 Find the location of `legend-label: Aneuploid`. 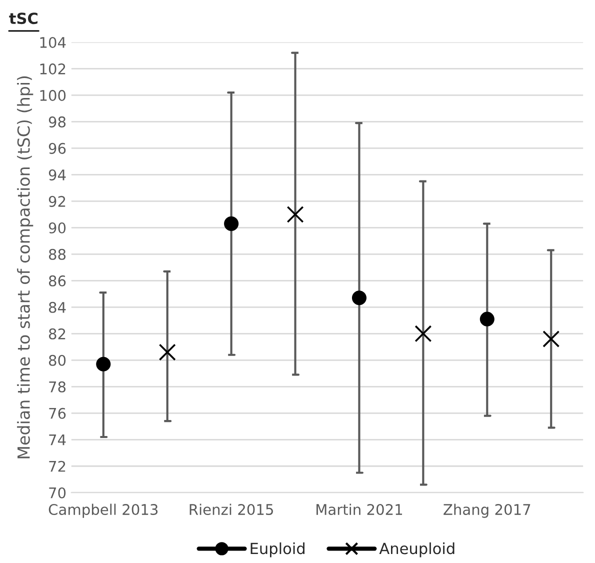

legend-label: Aneuploid is located at coordinates (416, 550).